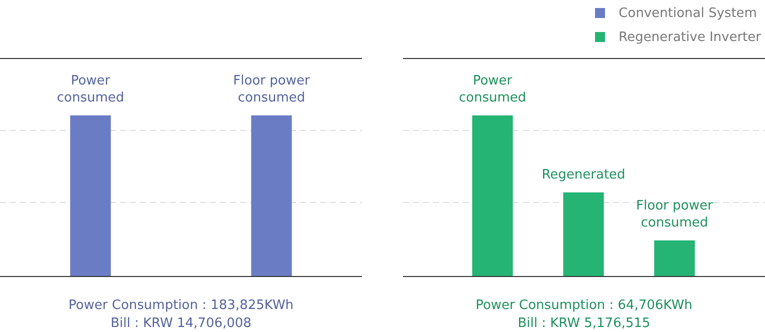 This screenshot has width=765, height=332. Describe the element at coordinates (584, 323) in the screenshot. I see `text: Bill : KRW 5,176,515` at that location.